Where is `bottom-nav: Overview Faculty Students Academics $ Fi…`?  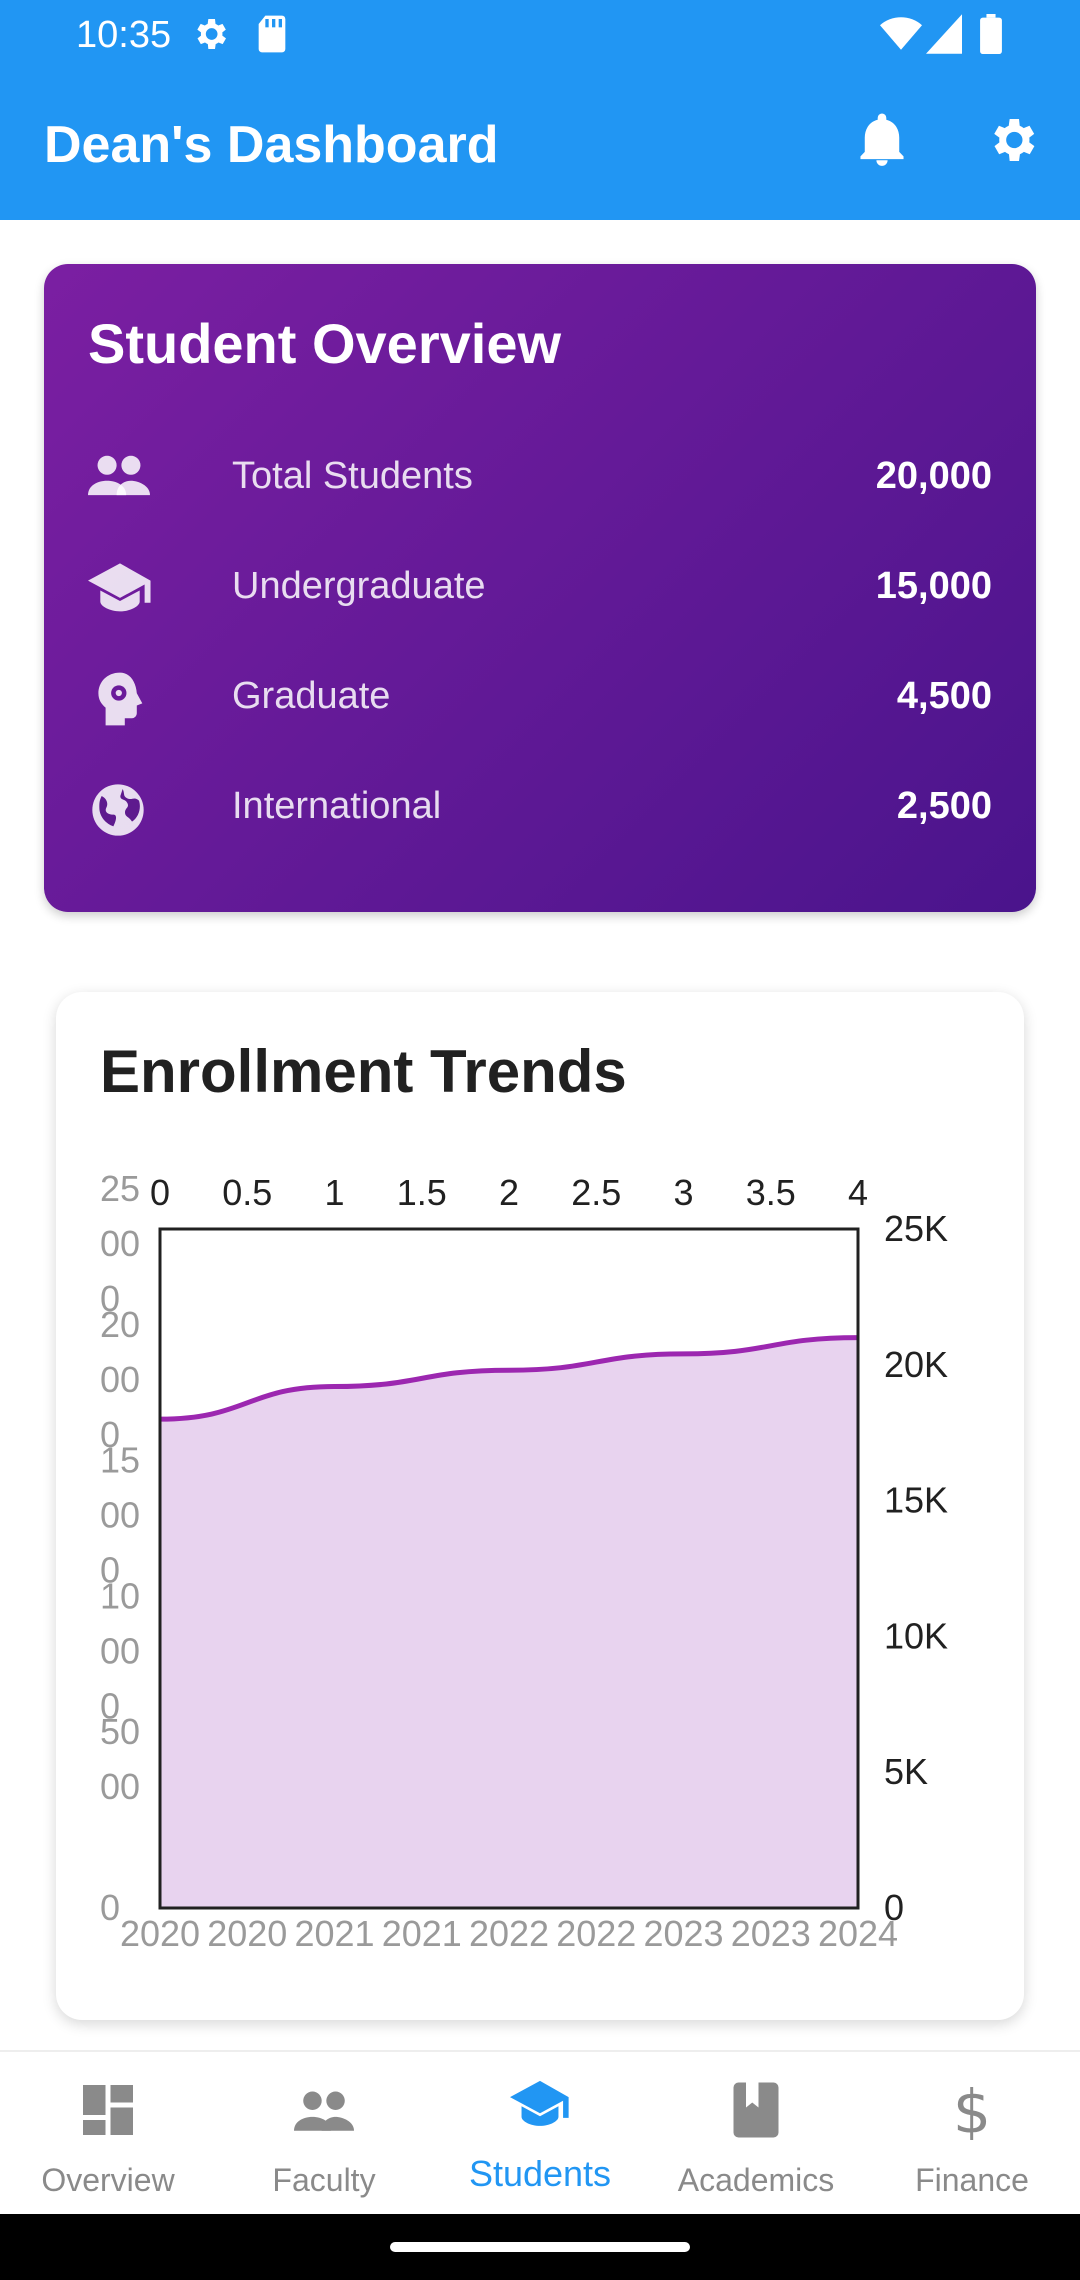 bottom-nav: Overview Faculty Students Academics $ Fi… is located at coordinates (540, 2133).